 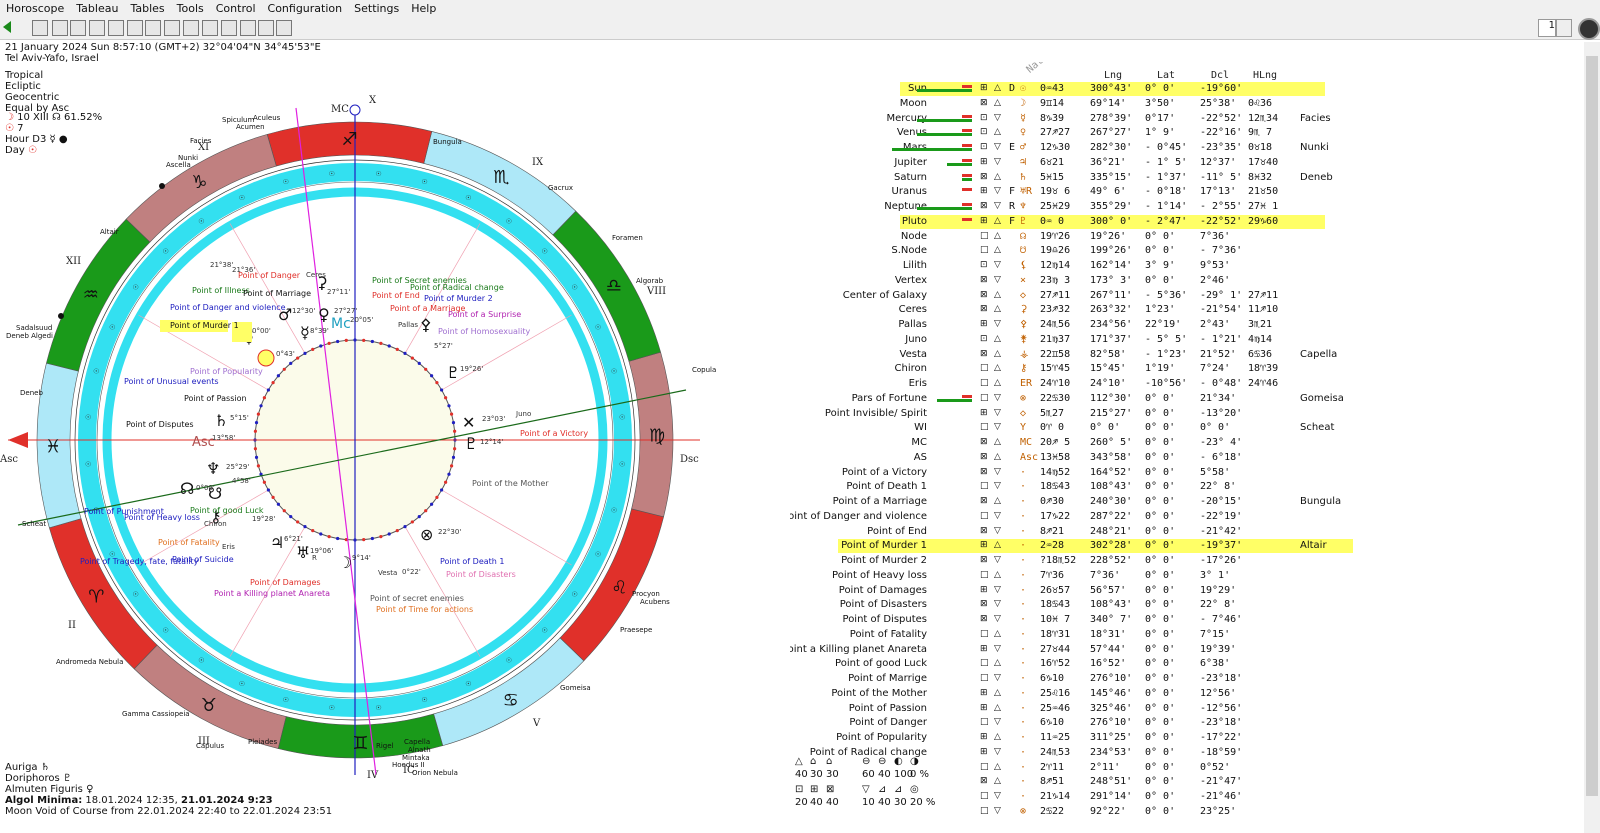 What do you see at coordinates (1180, 768) in the screenshot?
I see `table-row: □ △ · 2♈11 2°11' 0° 0' 0°52'` at bounding box center [1180, 768].